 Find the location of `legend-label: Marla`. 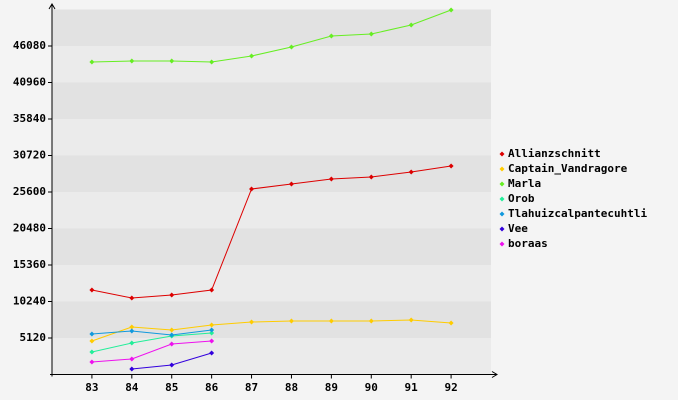

legend-label: Marla is located at coordinates (524, 183).